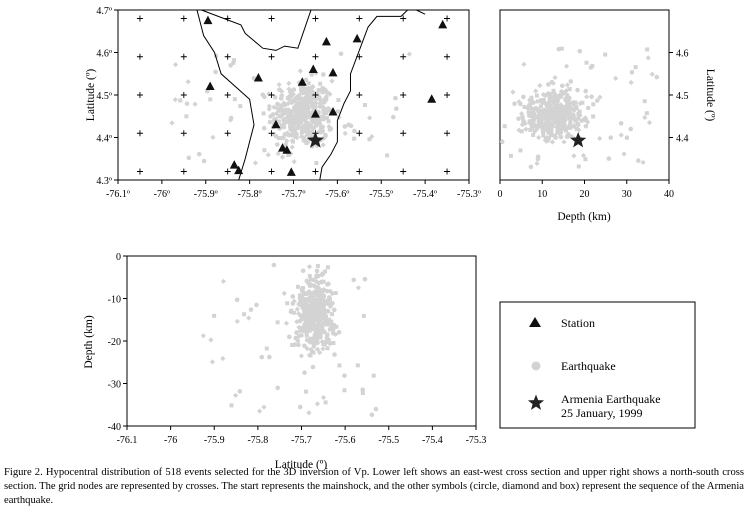 This screenshot has width=747, height=526. I want to click on ew-xlabel: Latitude (º), so click(301, 465).